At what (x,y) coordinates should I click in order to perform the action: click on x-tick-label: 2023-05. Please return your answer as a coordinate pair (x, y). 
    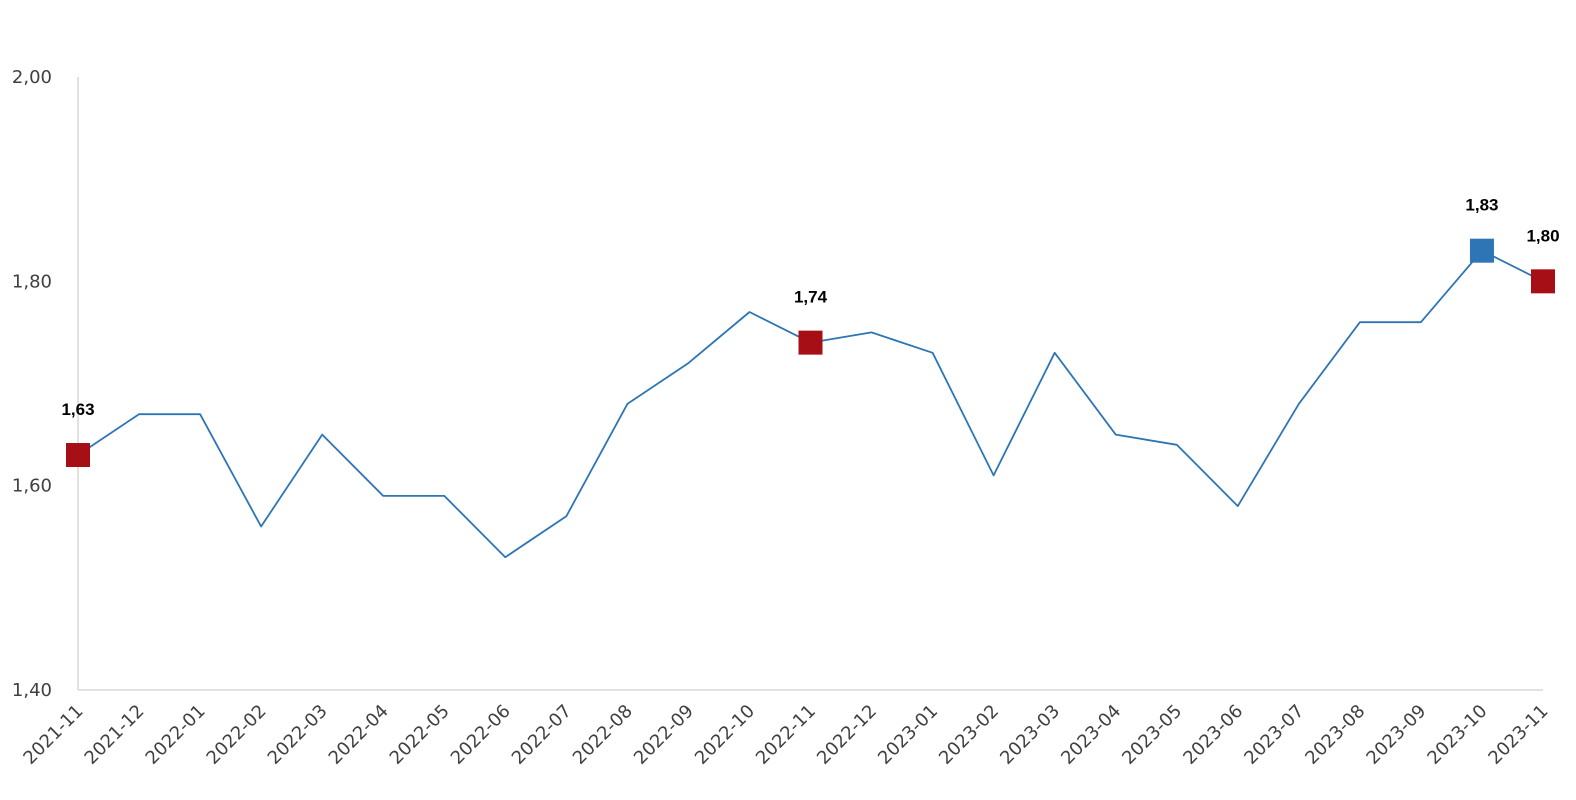
    Looking at the image, I should click on (1152, 735).